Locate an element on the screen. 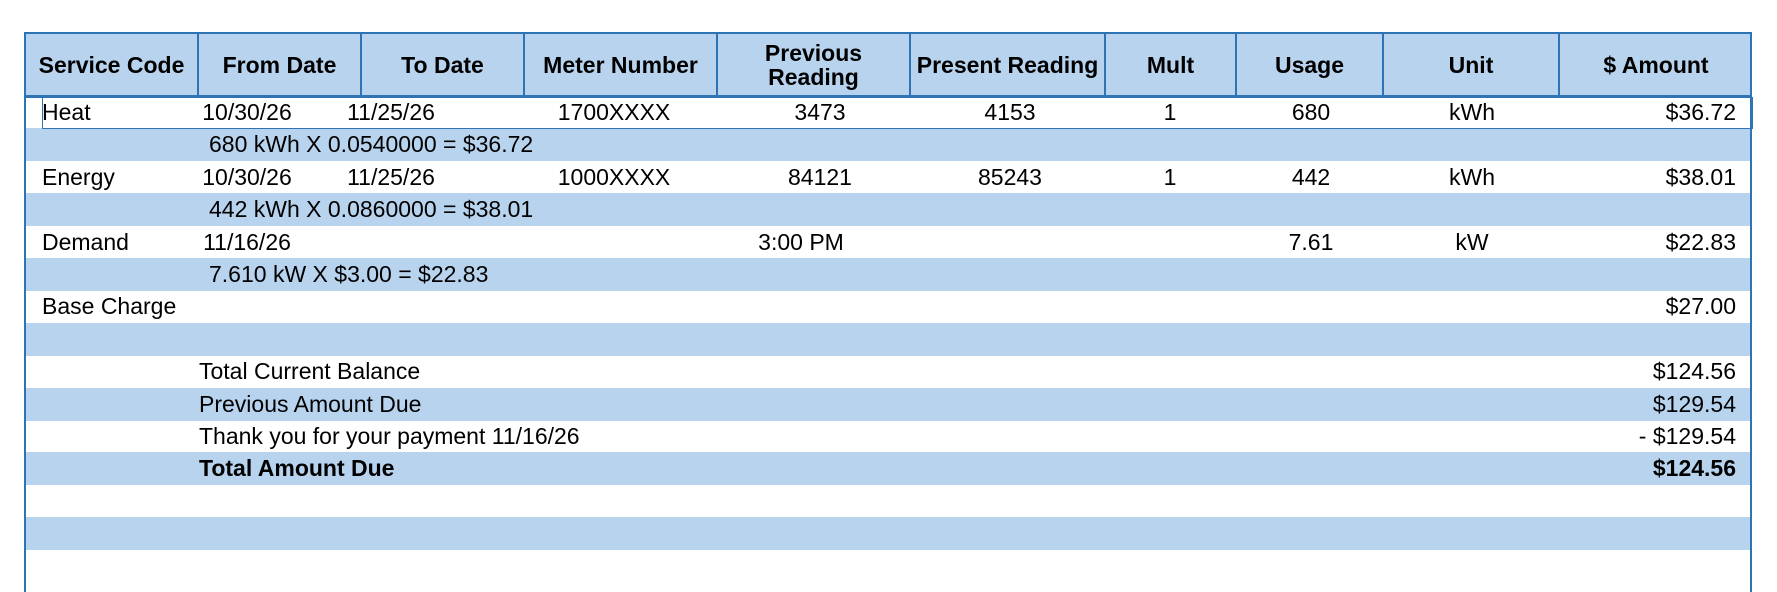  present-cell: 4153 is located at coordinates (1010, 112).